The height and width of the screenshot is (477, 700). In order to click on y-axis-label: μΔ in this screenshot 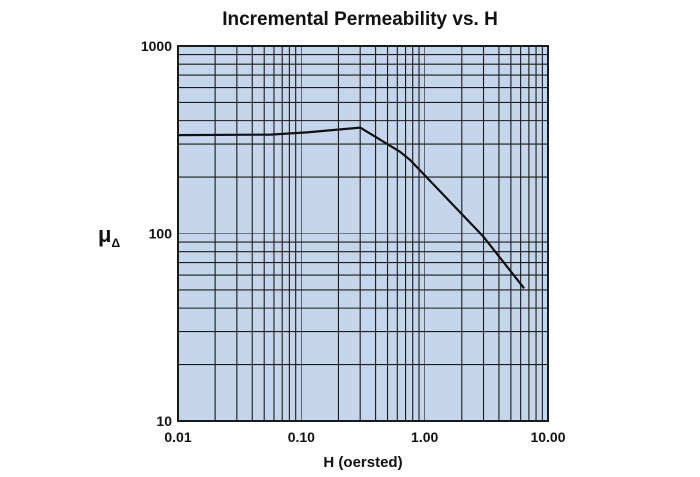, I will do `click(109, 236)`.